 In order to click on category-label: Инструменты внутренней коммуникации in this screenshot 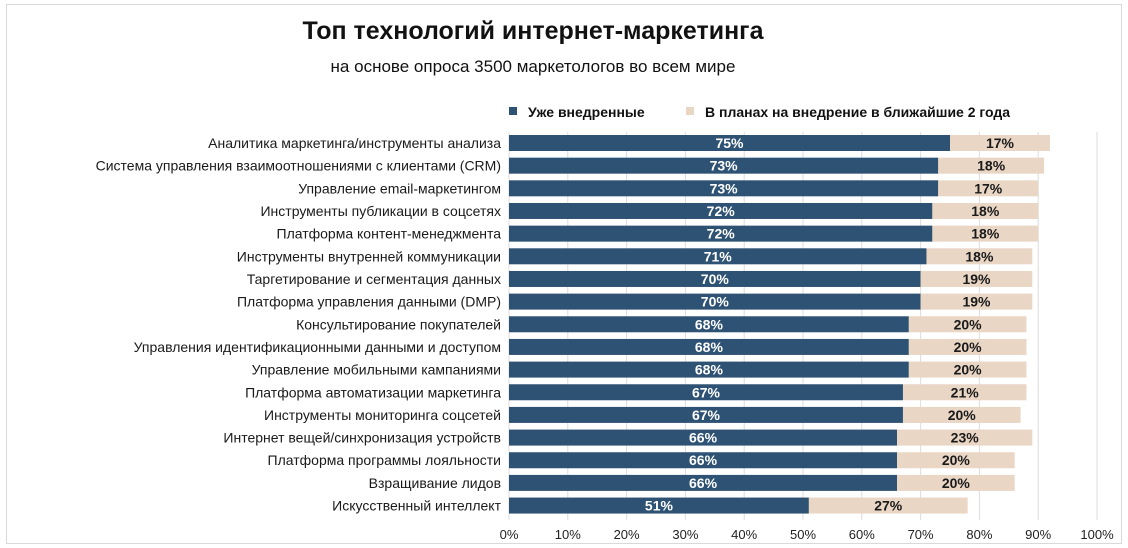, I will do `click(369, 256)`.